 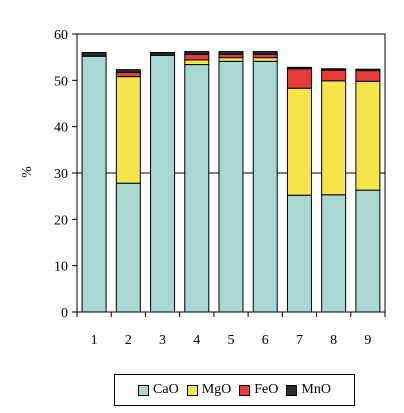 I want to click on legend-label: MgO, so click(x=216, y=389).